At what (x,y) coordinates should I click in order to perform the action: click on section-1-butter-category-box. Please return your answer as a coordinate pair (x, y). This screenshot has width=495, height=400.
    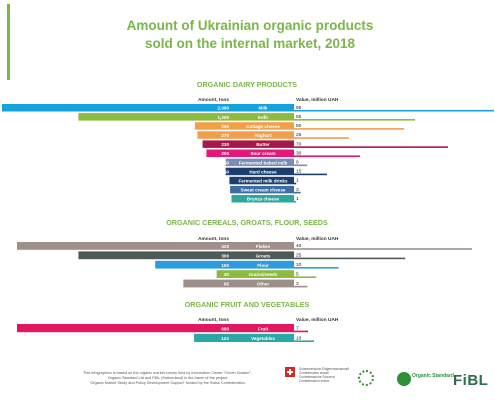
    Looking at the image, I should click on (263, 144).